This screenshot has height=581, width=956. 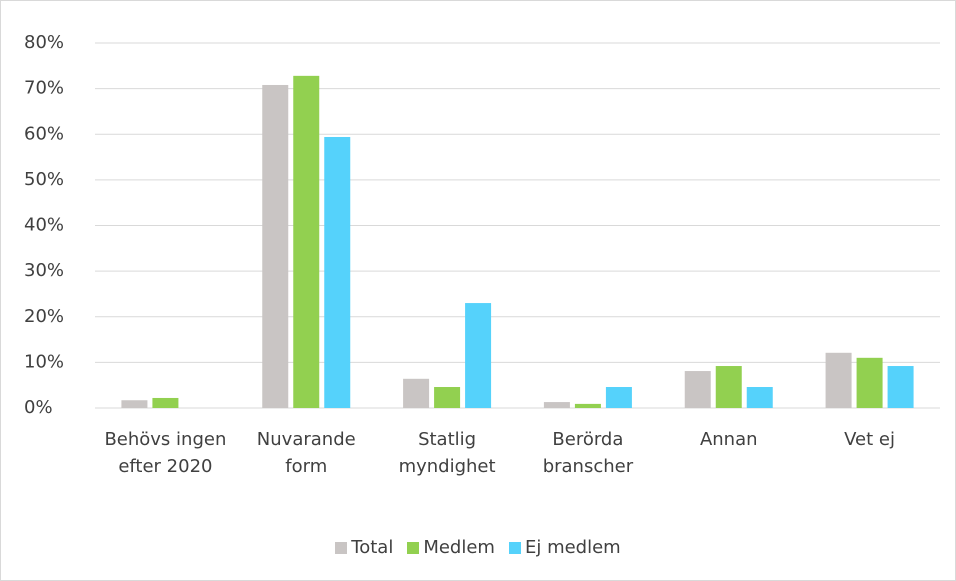 I want to click on y-tick-label: 10%, so click(x=44, y=361).